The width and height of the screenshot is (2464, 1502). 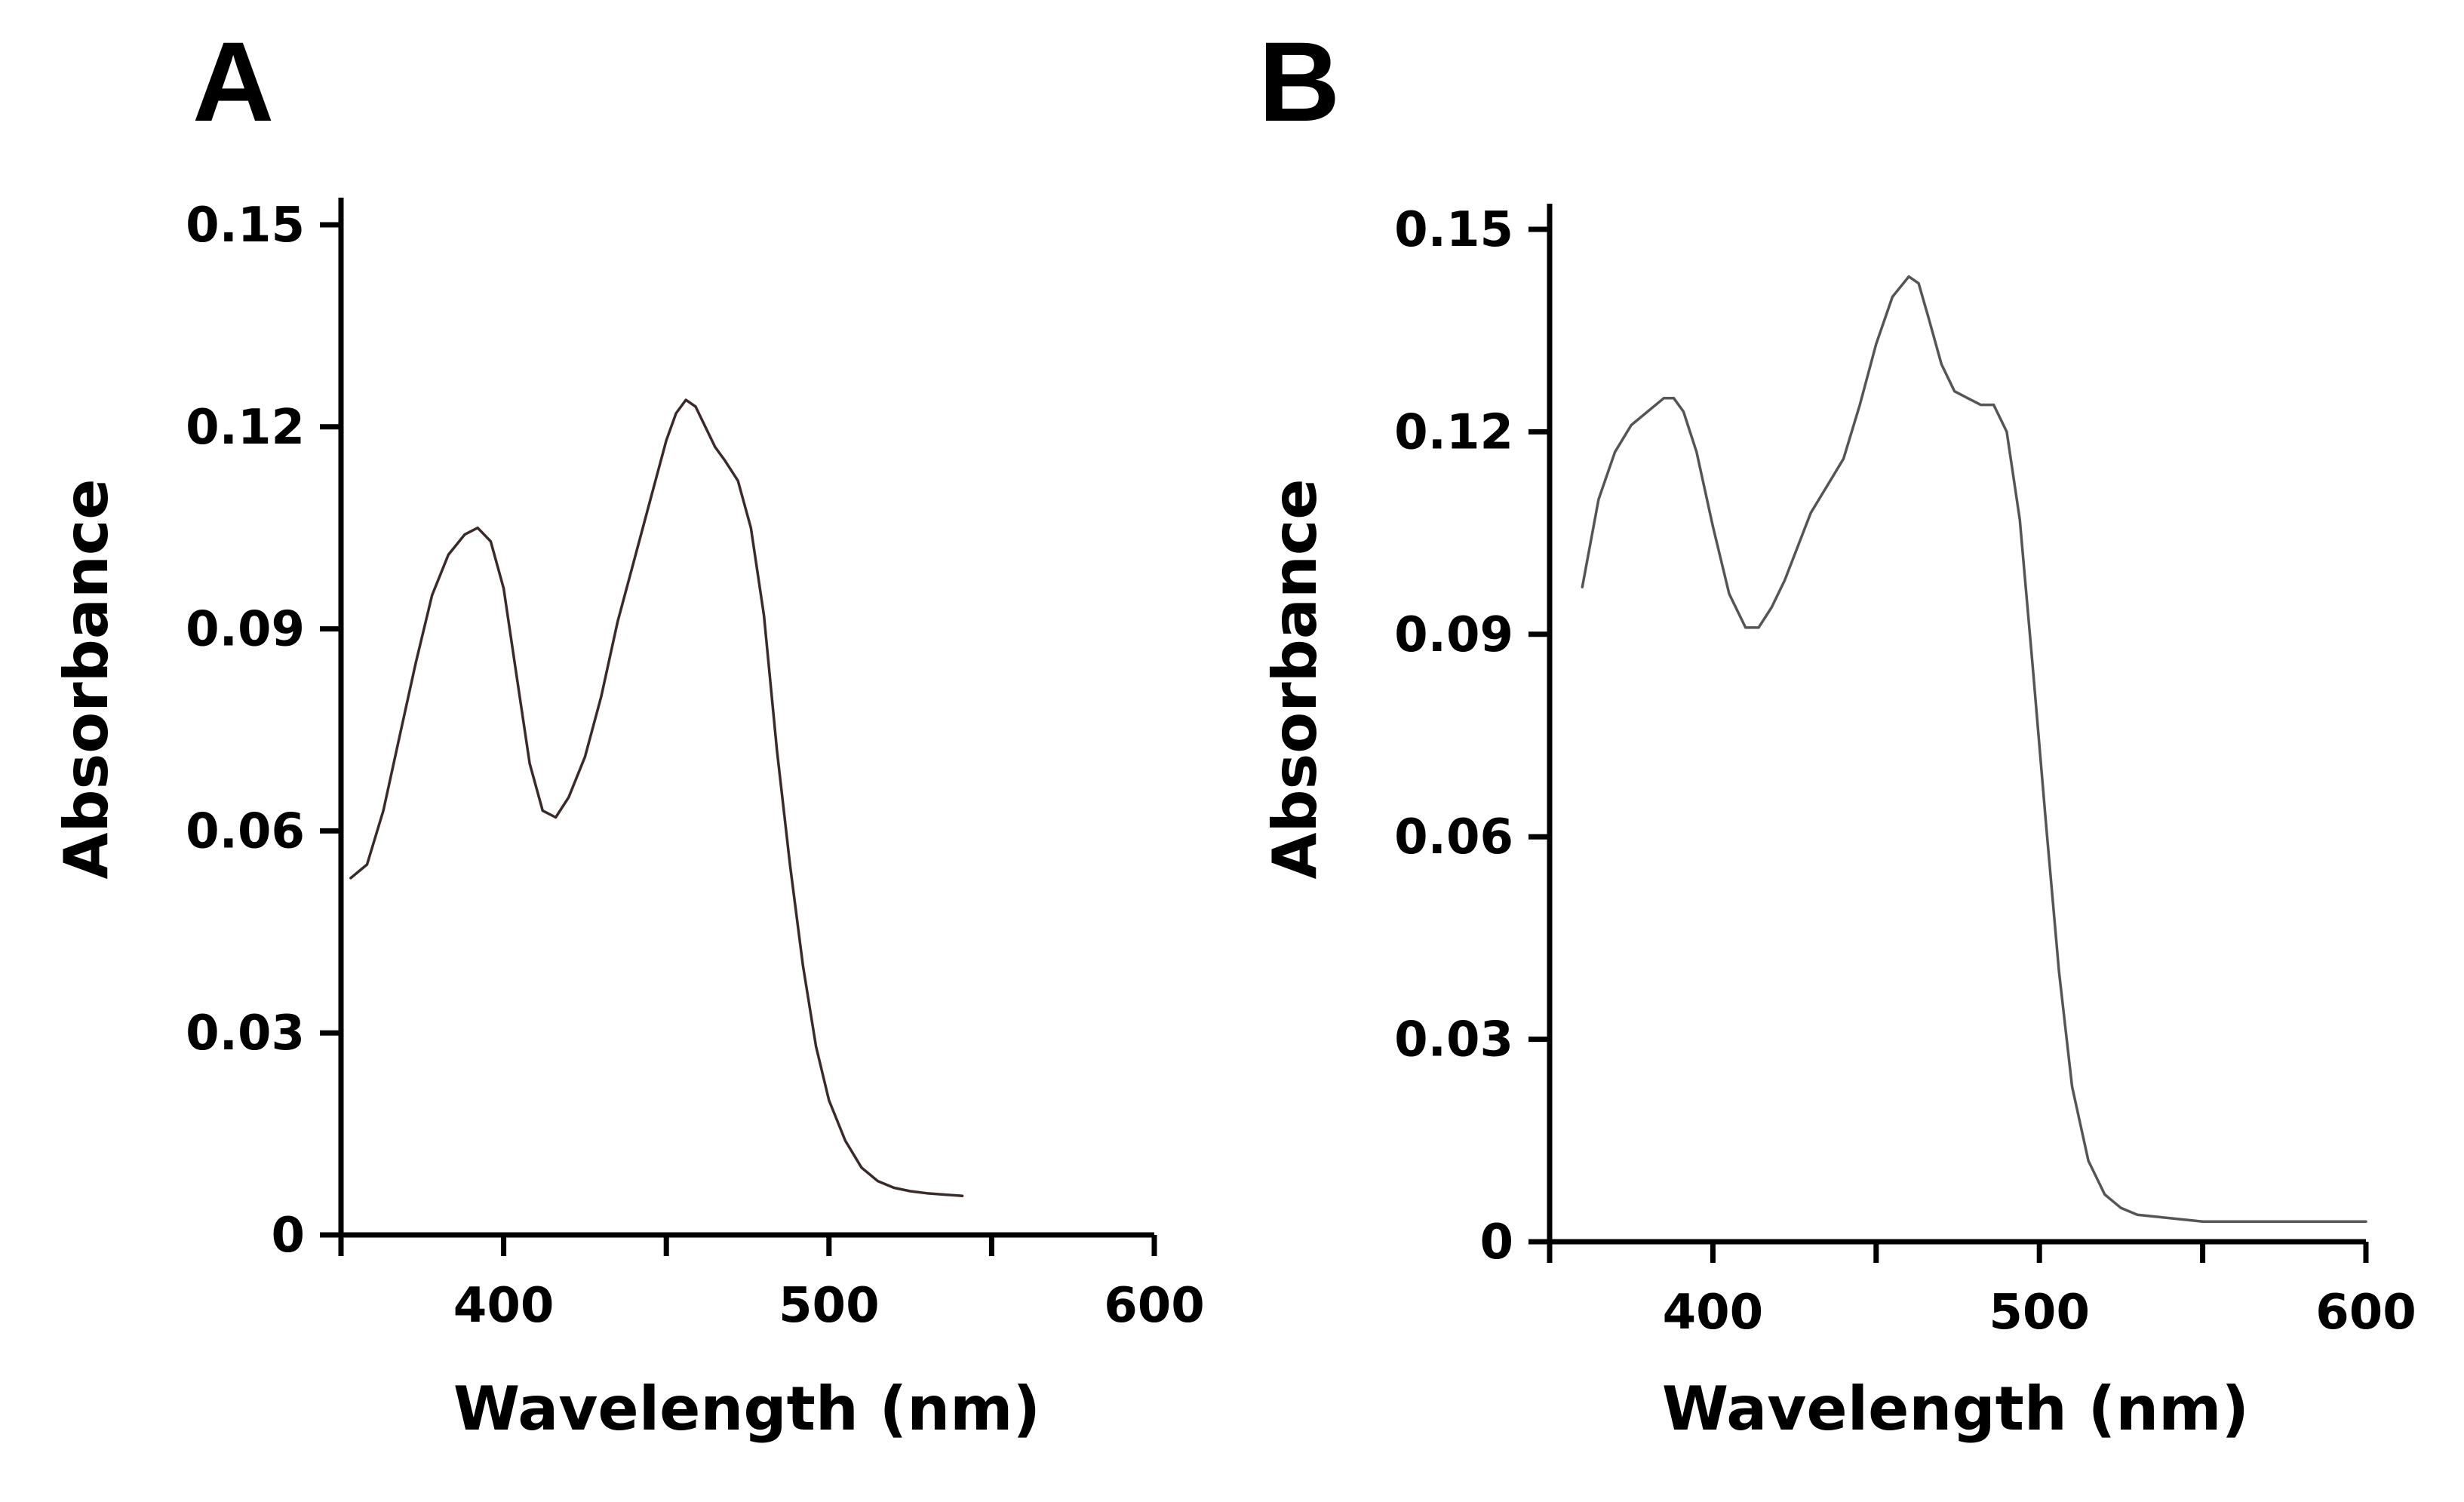 What do you see at coordinates (656, 797) in the screenshot?
I see `panel-a-spectrum-line` at bounding box center [656, 797].